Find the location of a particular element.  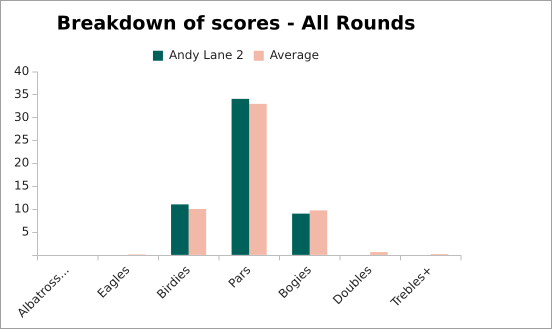

y-tick-label: 20 is located at coordinates (22, 163).